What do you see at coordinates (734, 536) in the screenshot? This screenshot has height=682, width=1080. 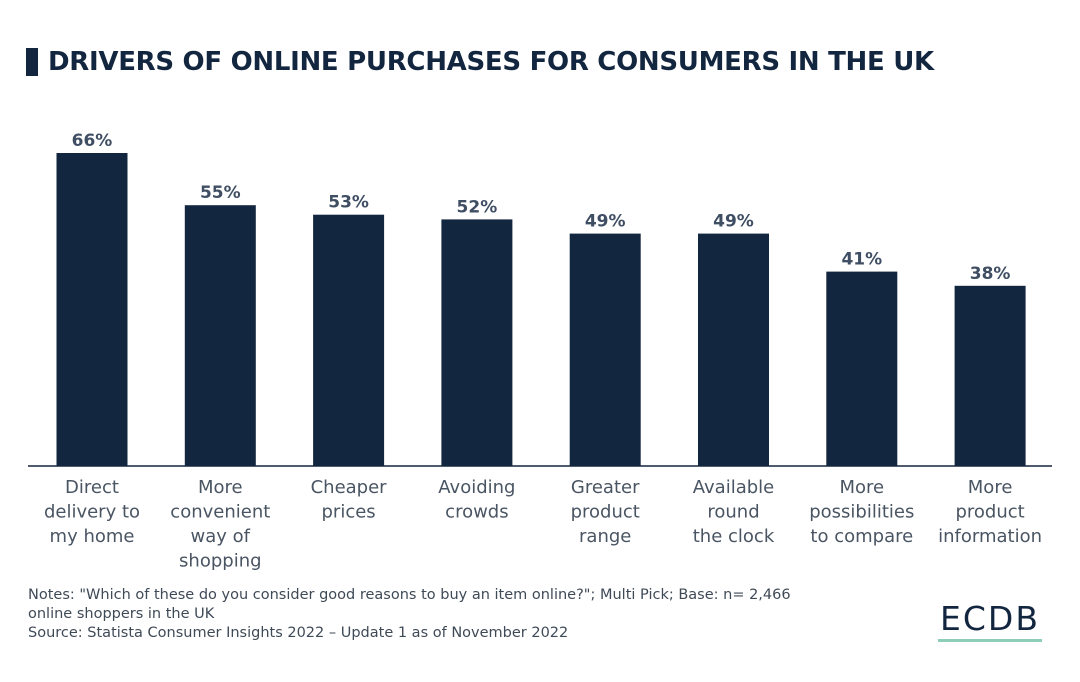 I see `category-label-line: the clock` at bounding box center [734, 536].